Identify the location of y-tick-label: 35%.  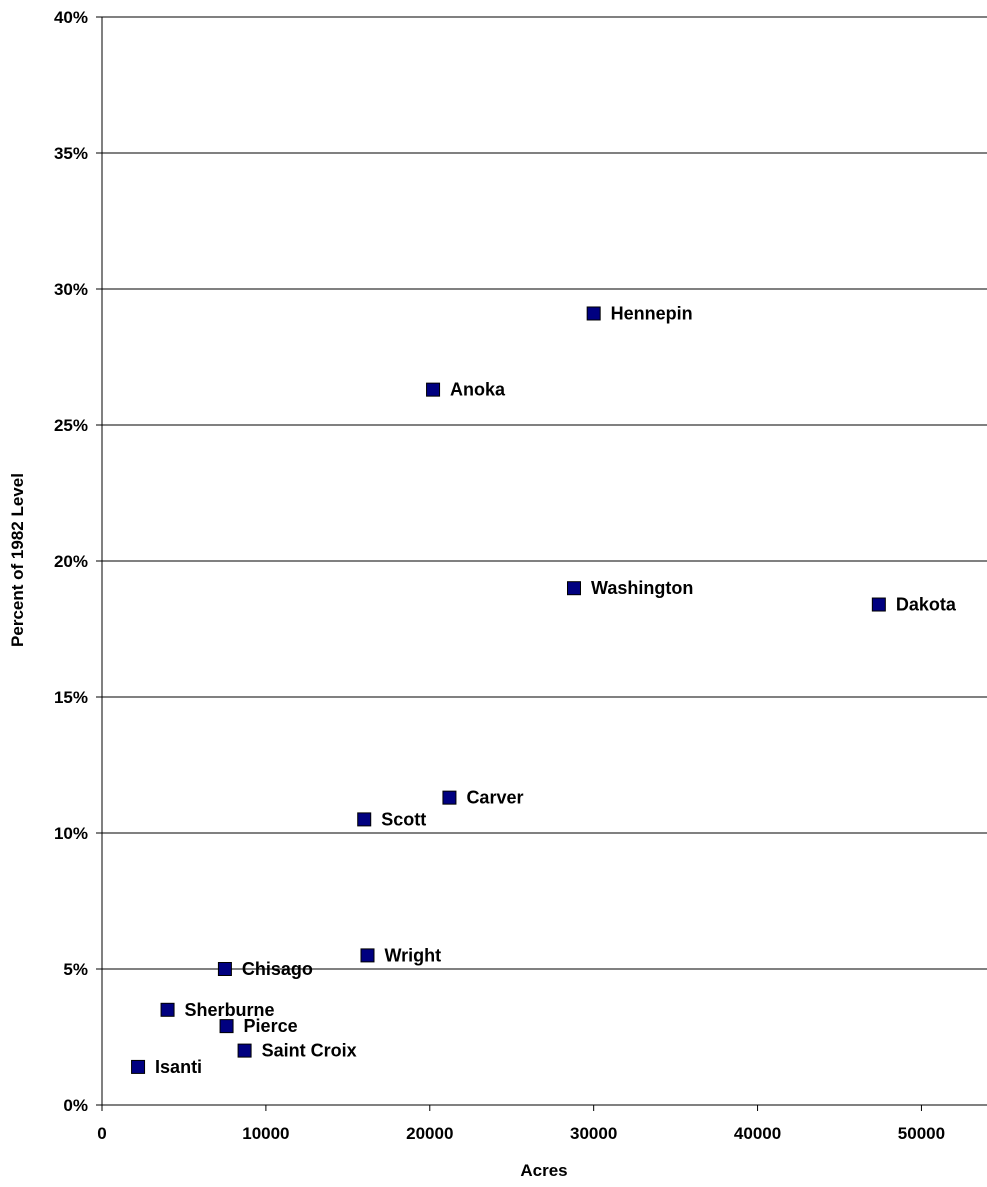
(71, 153).